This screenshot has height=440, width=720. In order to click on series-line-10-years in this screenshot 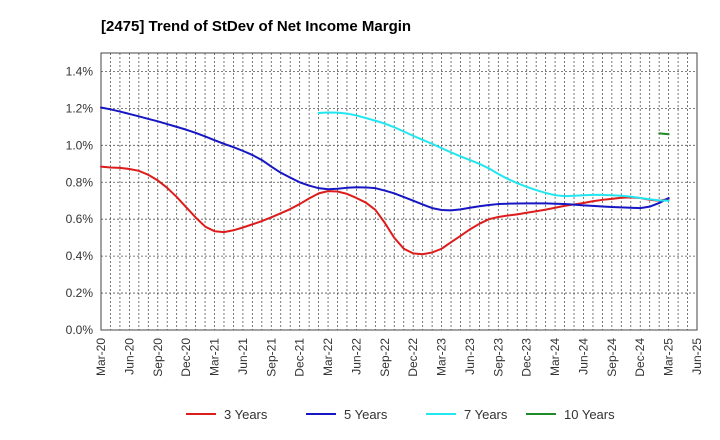, I will do `click(664, 134)`.